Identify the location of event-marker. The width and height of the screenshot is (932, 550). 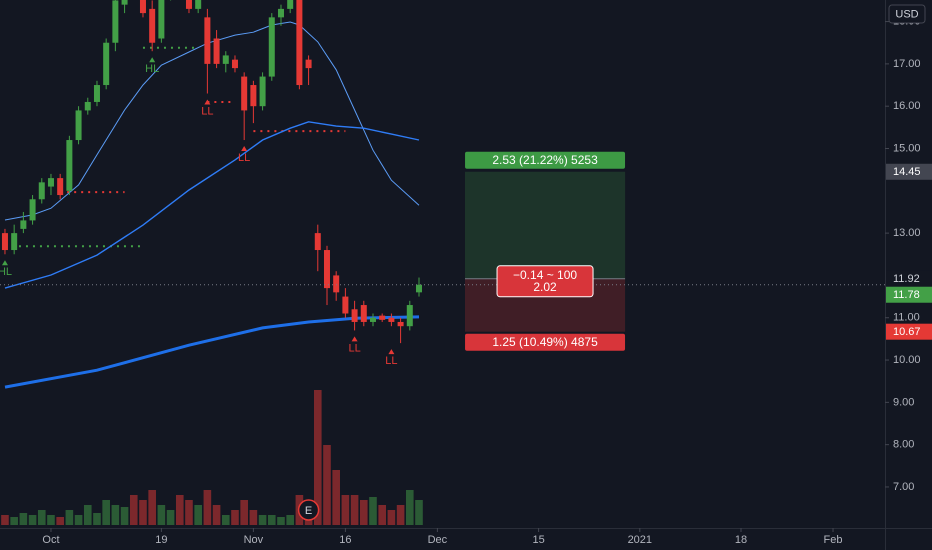
(308, 510).